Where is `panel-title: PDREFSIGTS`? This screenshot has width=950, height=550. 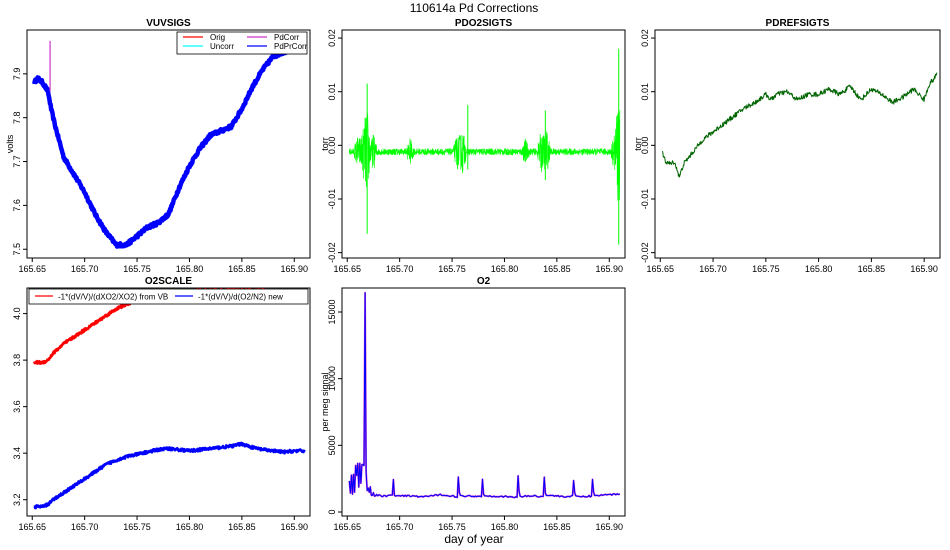 panel-title: PDREFSIGTS is located at coordinates (798, 23).